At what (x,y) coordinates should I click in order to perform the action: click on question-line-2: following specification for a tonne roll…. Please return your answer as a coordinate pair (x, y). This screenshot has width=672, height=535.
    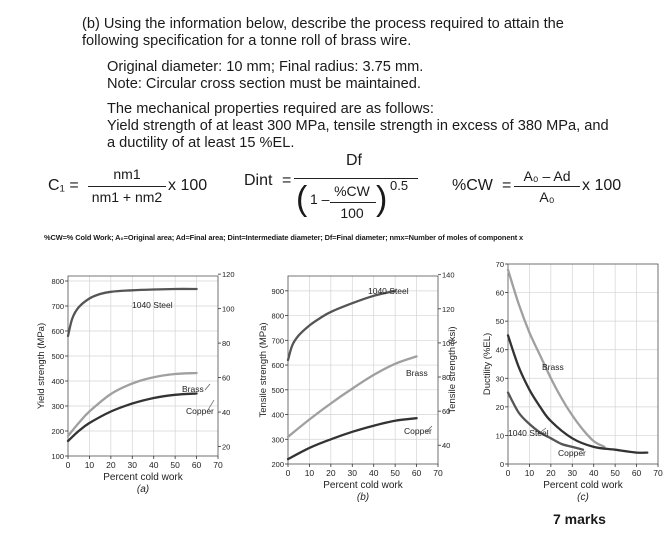
    Looking at the image, I should click on (247, 41).